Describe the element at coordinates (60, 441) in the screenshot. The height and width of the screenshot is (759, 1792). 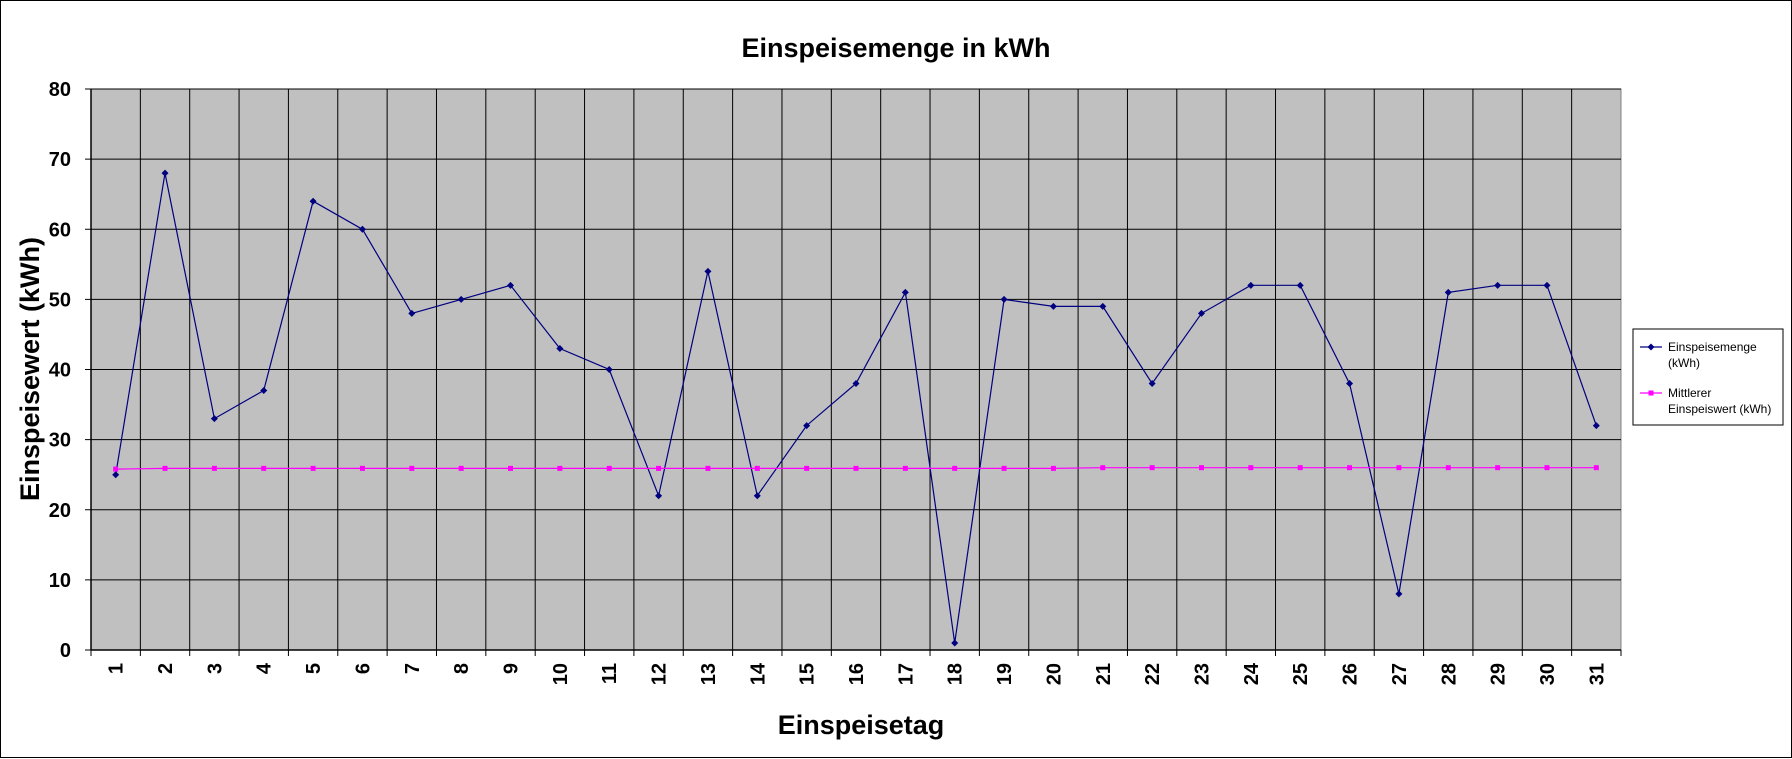
I see `y-tick-label: 30` at that location.